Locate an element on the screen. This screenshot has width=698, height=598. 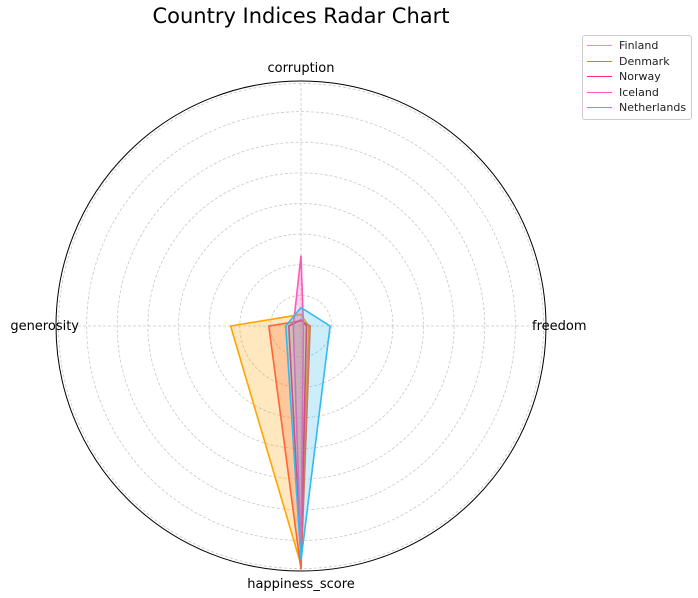
legend-item-norway: Norway is located at coordinates (637, 77).